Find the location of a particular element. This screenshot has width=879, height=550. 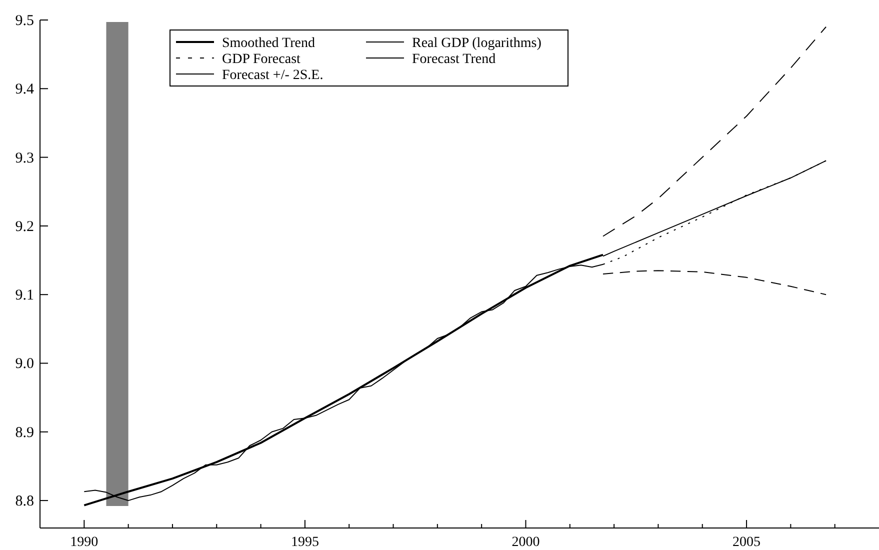

y-tick-label: 9.5 is located at coordinates (24, 21).